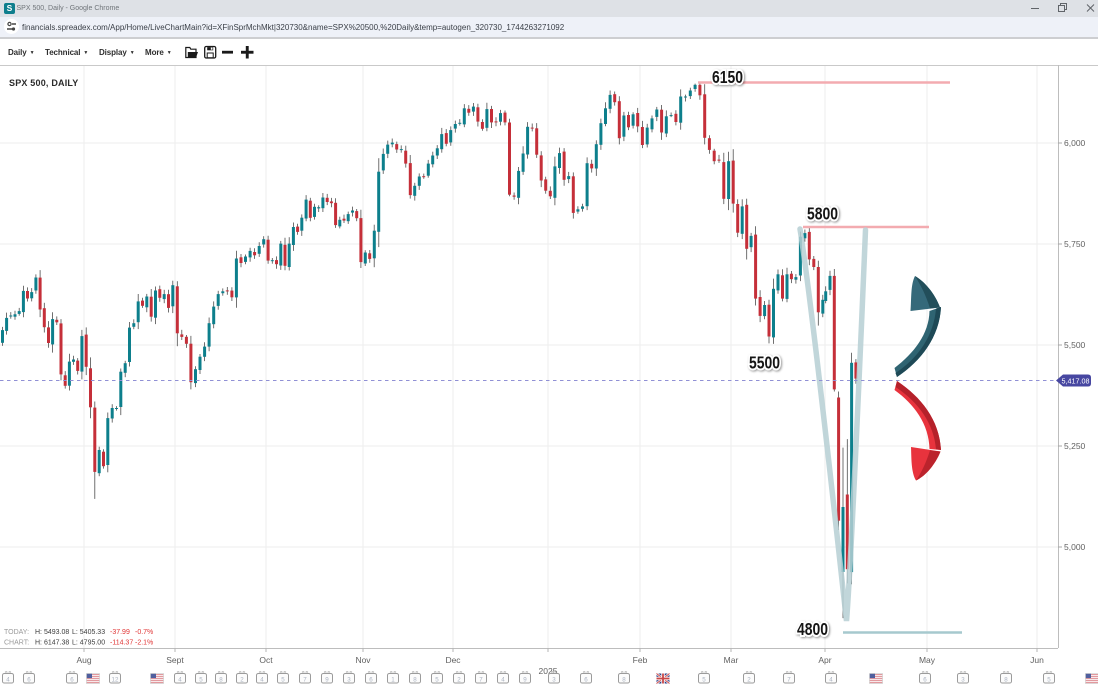 This screenshot has width=1098, height=688. I want to click on svg-text: -37.99, so click(120, 632).